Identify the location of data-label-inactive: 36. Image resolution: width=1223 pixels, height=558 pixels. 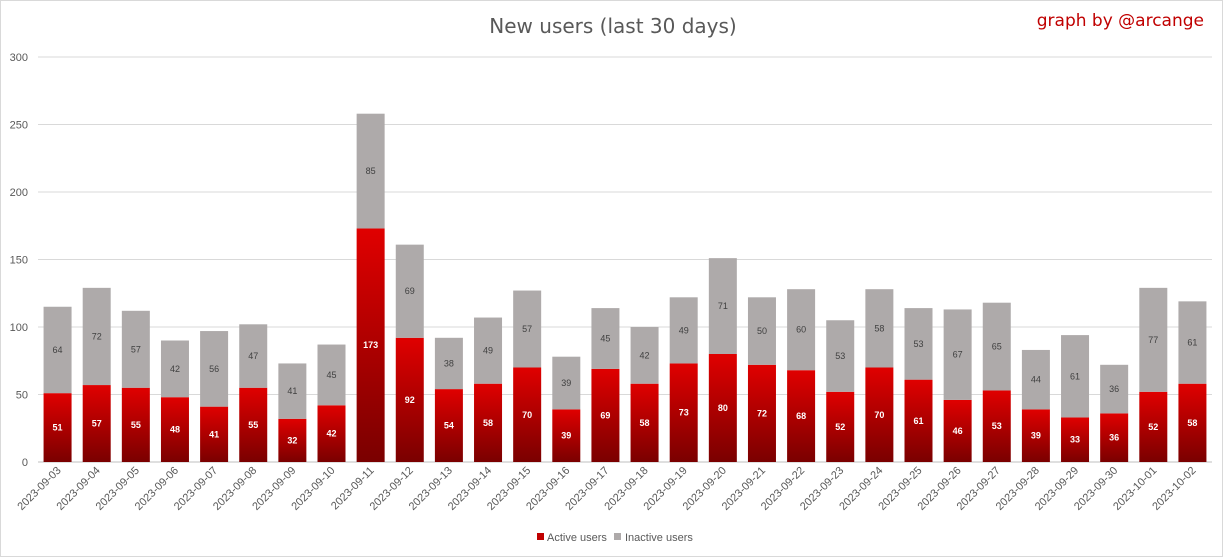
(1114, 389).